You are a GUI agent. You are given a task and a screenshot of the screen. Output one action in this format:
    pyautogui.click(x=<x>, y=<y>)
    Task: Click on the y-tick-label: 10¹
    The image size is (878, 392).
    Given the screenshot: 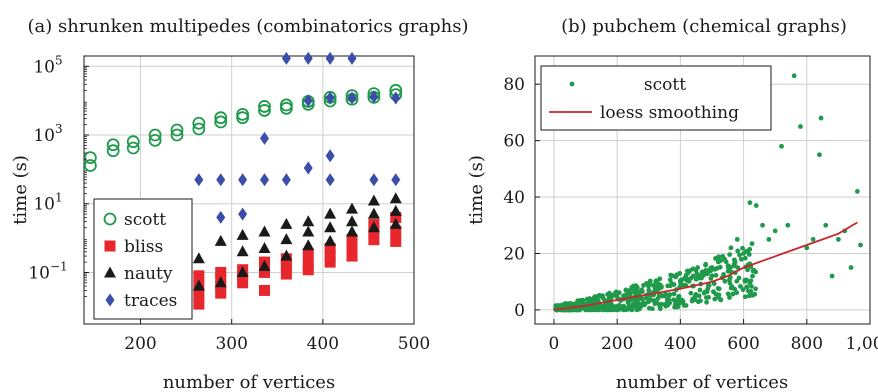 What is the action you would take?
    pyautogui.click(x=47, y=203)
    